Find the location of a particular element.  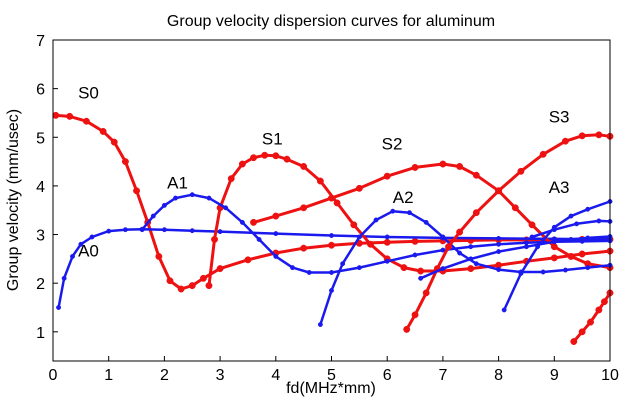

x-tick-label: 7 is located at coordinates (442, 375).